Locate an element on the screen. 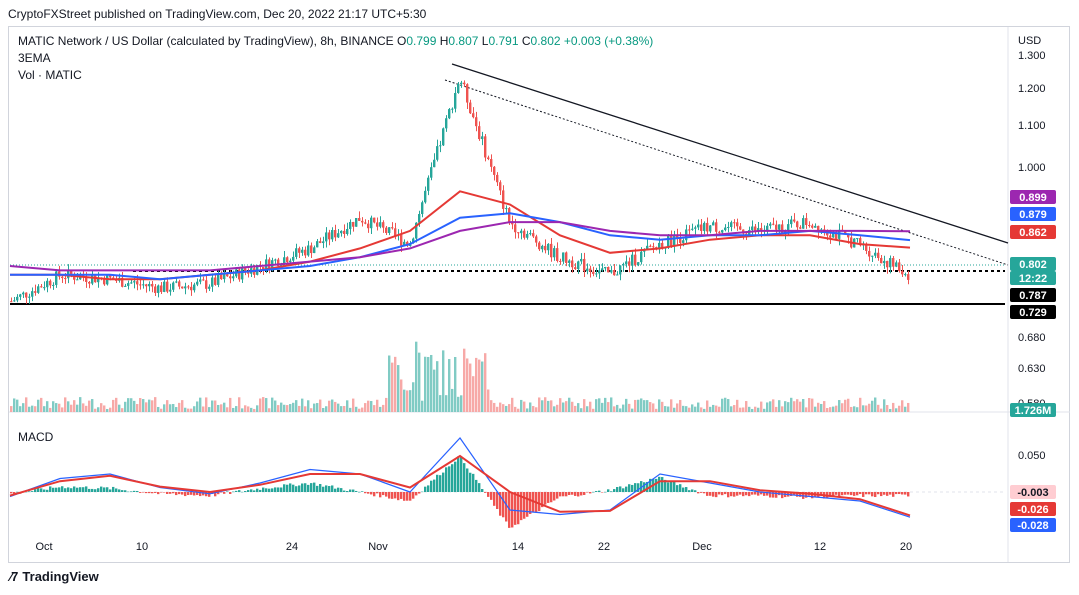  volume-legend: Vol · MATIC is located at coordinates (50, 75).